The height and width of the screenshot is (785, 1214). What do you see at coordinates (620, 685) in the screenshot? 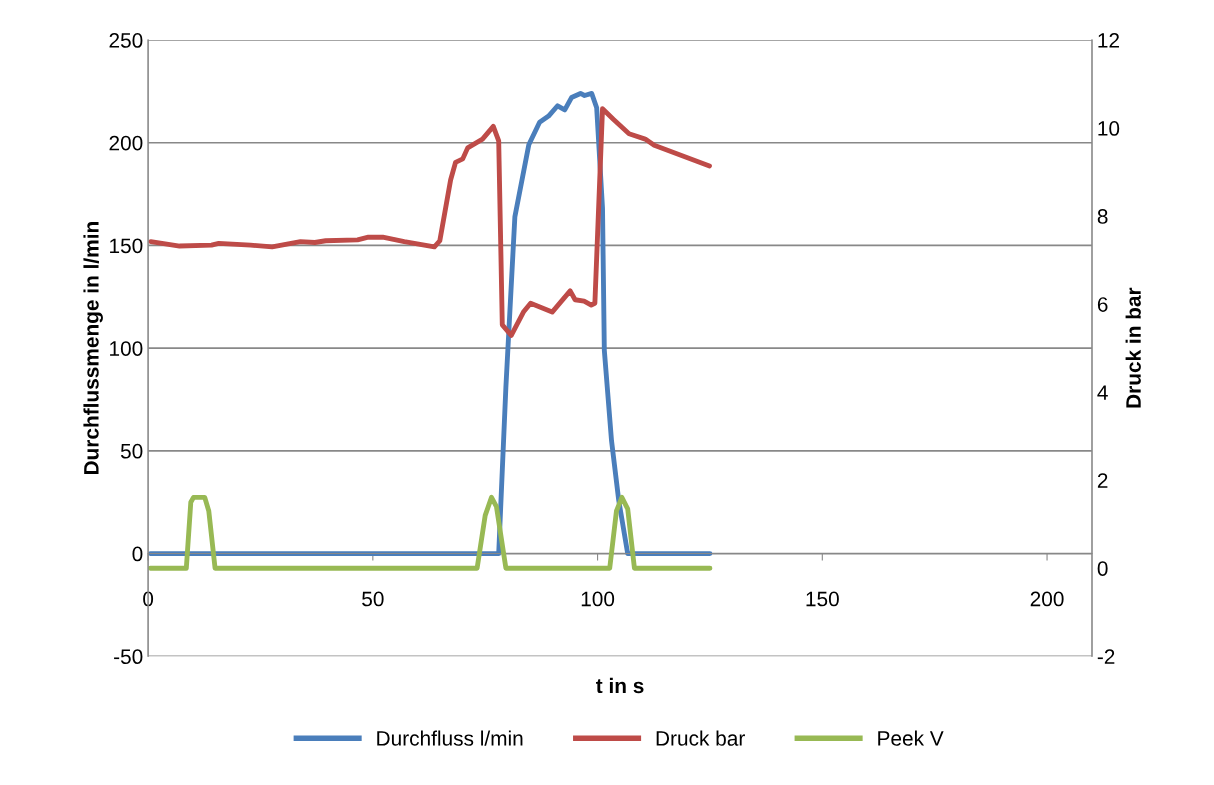
I see `x-axis-title: t in s` at bounding box center [620, 685].